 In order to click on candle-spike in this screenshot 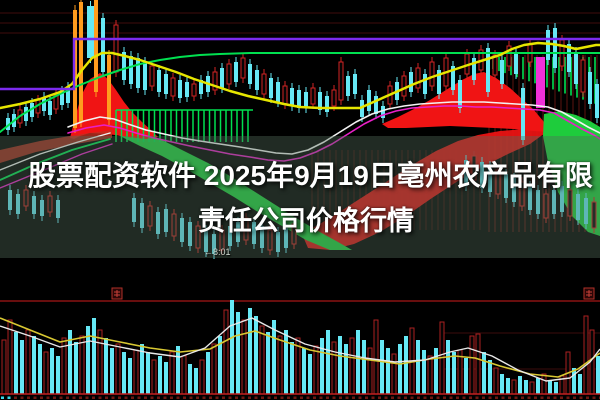, I will do `click(109, 87)`.